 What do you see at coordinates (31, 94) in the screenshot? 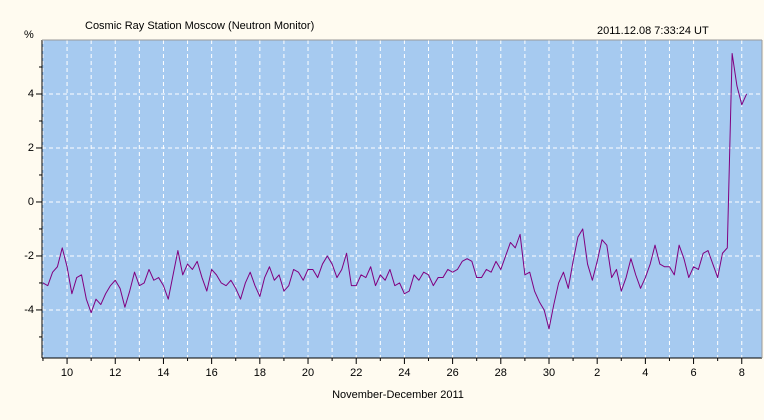
I see `y-tick-label: 4` at bounding box center [31, 94].